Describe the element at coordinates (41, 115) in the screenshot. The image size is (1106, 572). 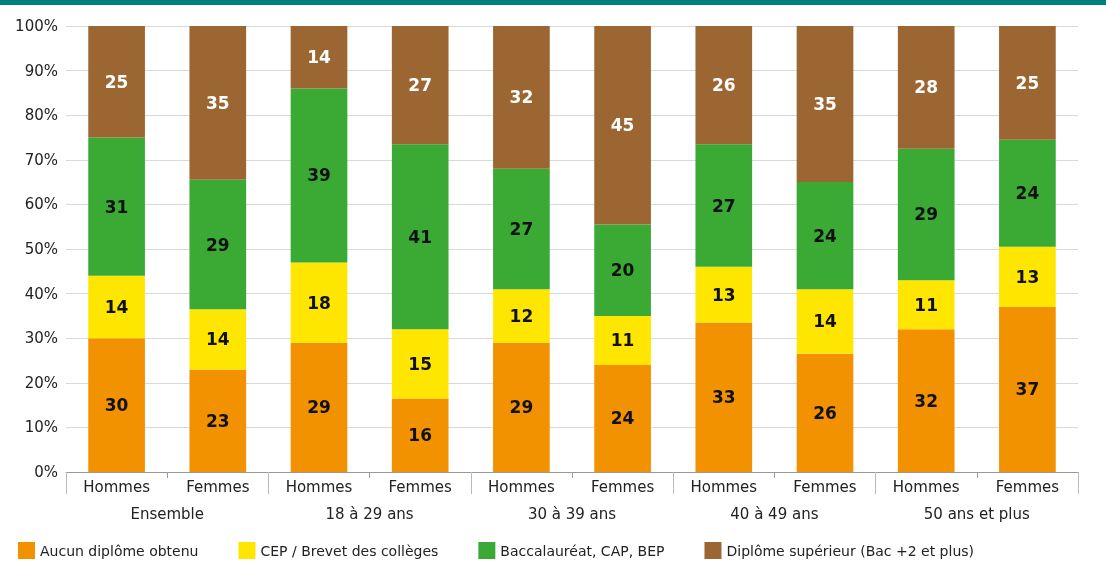
I see `y-tick-label: 80%` at that location.